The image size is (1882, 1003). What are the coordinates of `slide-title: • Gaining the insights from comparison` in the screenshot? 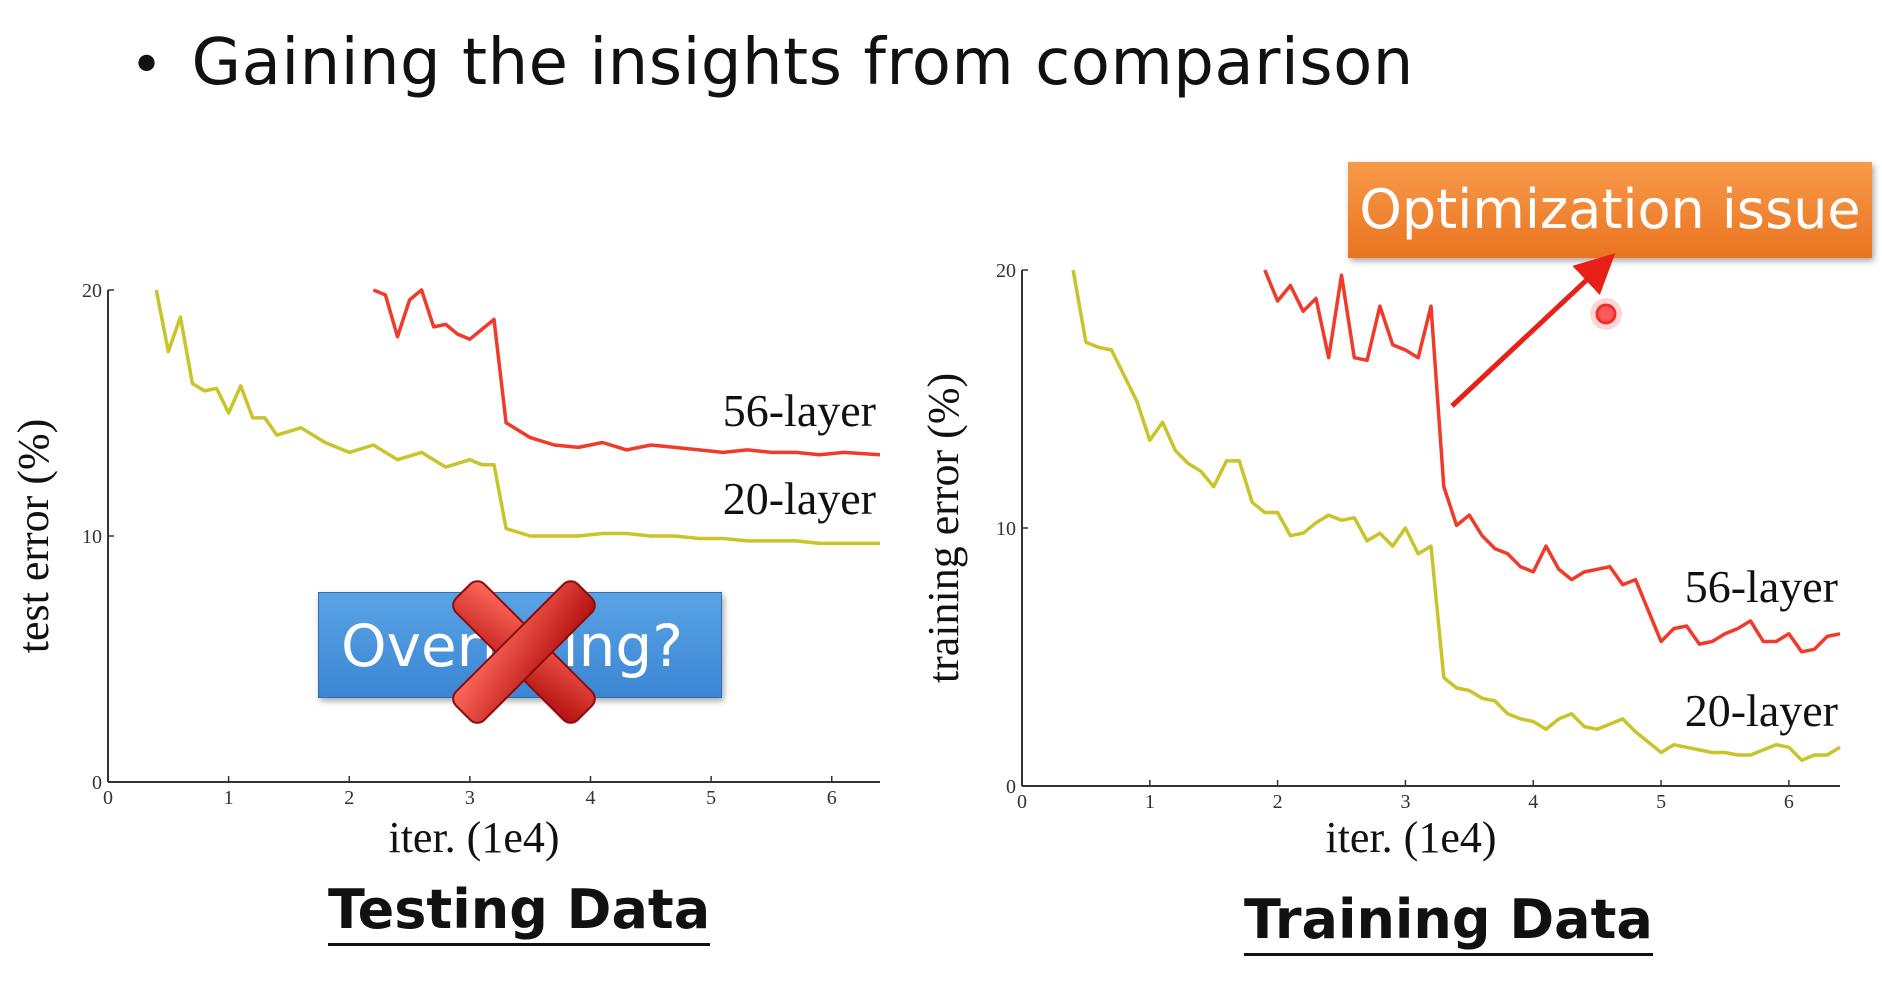 It's located at (772, 63).